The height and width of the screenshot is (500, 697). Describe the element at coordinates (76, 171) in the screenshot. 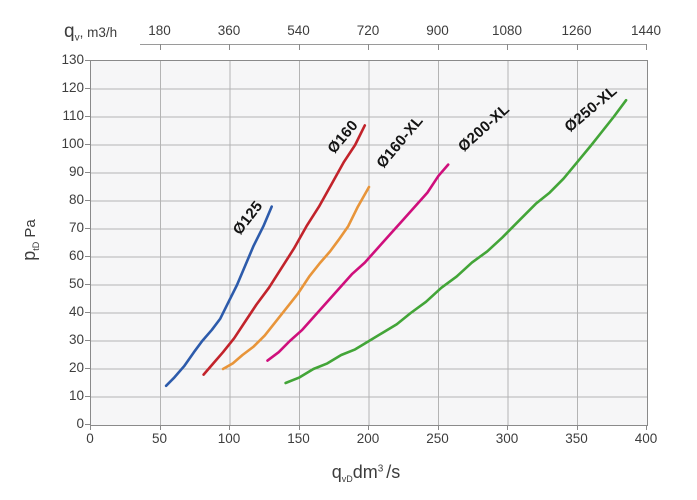

I see `y-tick-label: 90` at that location.